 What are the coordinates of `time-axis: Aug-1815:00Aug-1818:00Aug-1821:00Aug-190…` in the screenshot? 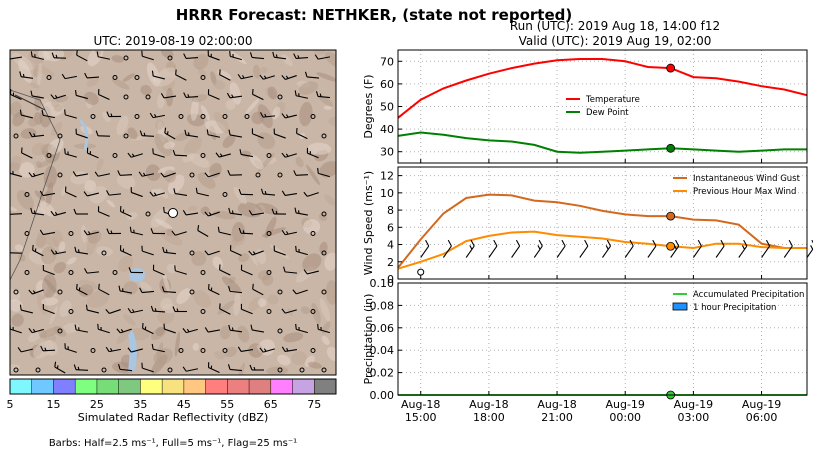 It's located at (591, 411).